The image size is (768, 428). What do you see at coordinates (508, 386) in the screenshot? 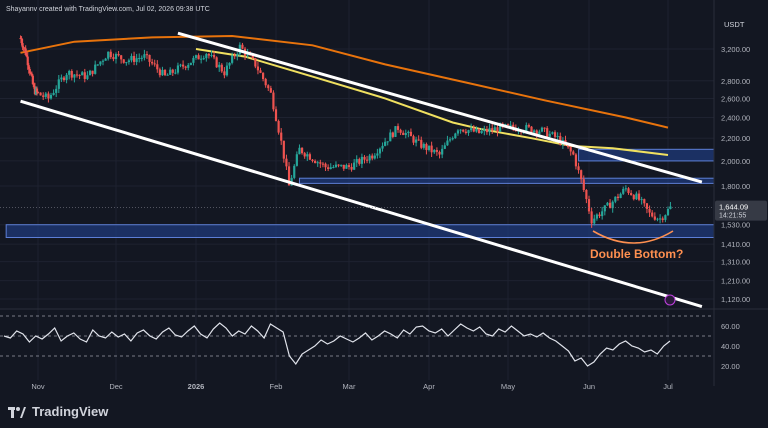
I see `time-axis-label: May` at bounding box center [508, 386].